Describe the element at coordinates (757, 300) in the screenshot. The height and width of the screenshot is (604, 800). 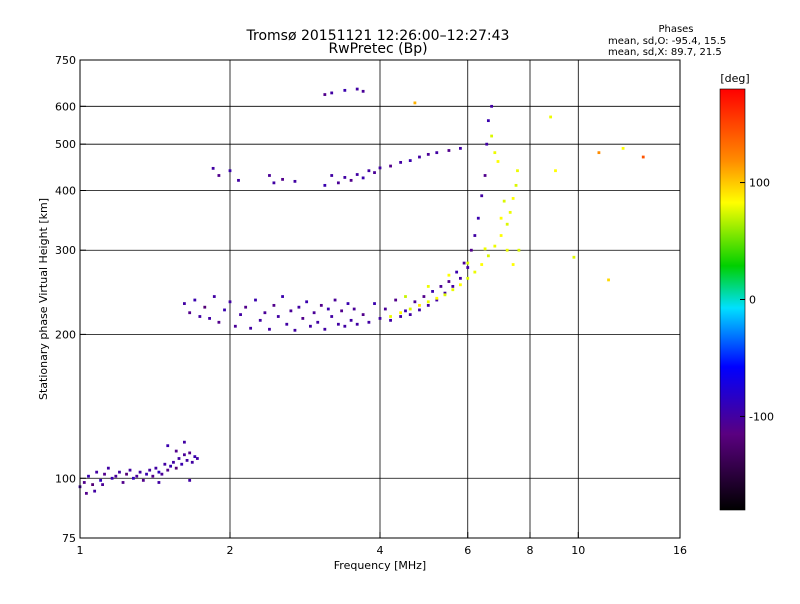
I see `colorbar-ticks: 100 0 -100` at that location.